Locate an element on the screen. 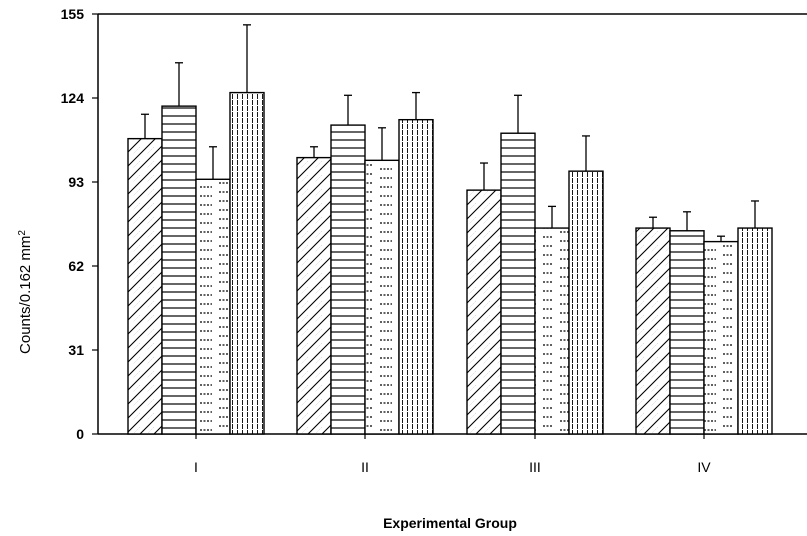 This screenshot has height=536, width=807. y-tick-label: 155 is located at coordinates (73, 14).